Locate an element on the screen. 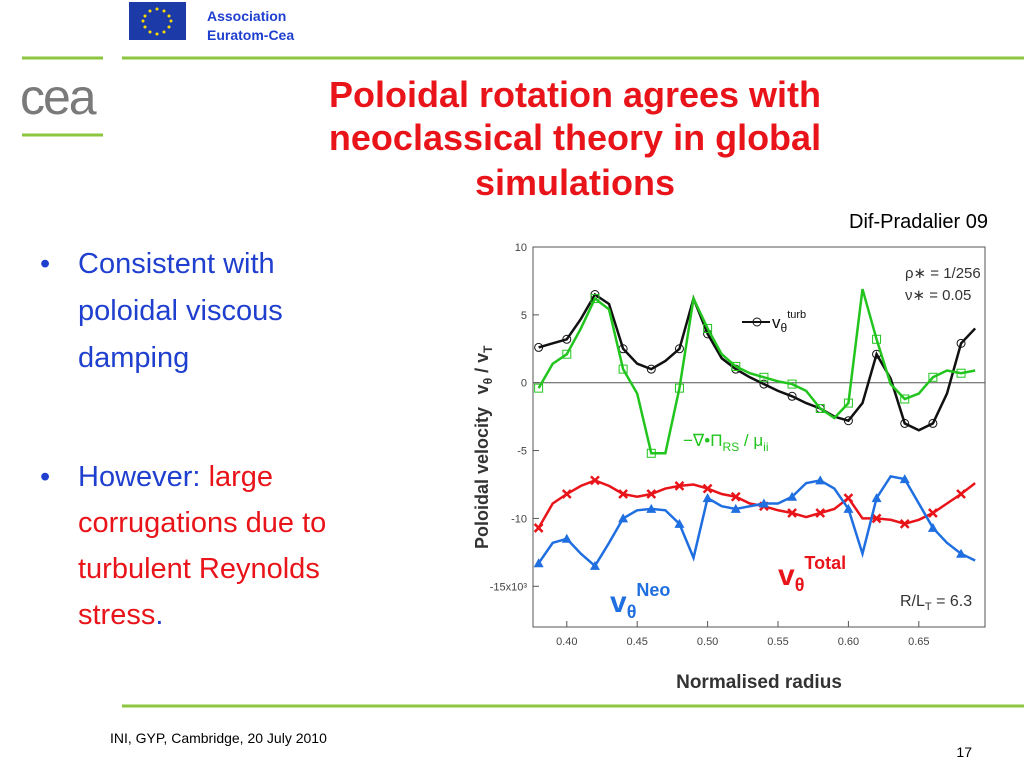  annotation-part: ii is located at coordinates (765, 447).